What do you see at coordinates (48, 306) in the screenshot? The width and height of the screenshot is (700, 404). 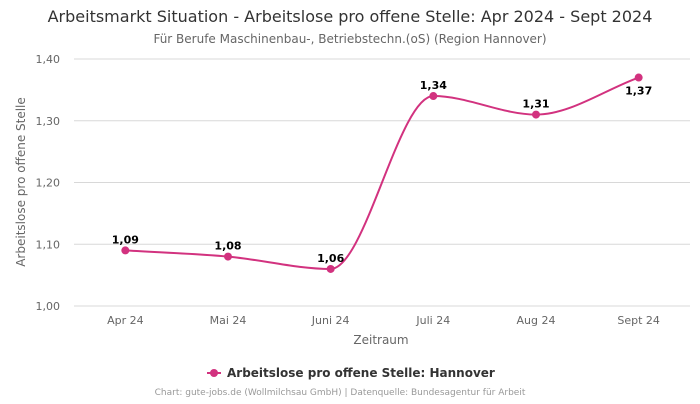 I see `y-tick-label: 1,00` at bounding box center [48, 306].